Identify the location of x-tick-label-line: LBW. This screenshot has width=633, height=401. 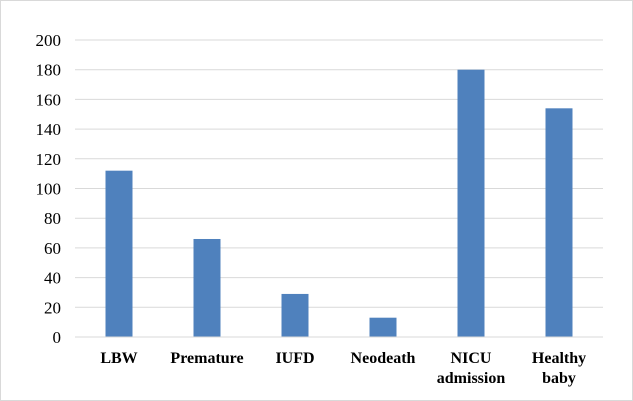
(118, 358).